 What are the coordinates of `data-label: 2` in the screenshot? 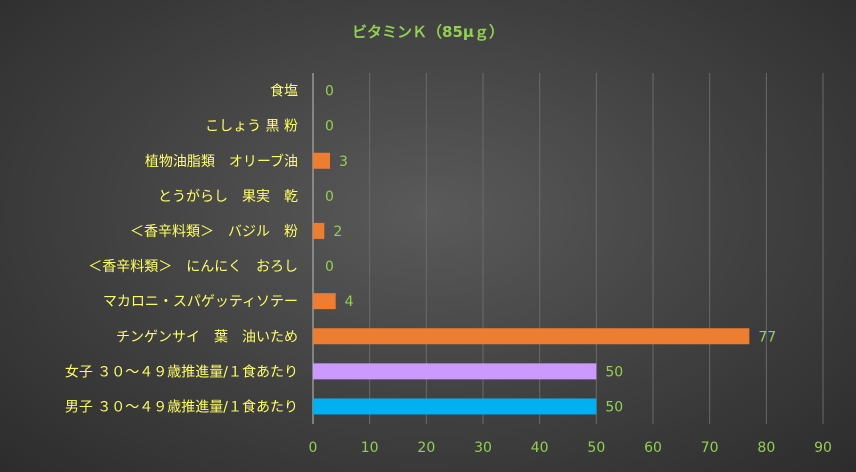 It's located at (337, 232).